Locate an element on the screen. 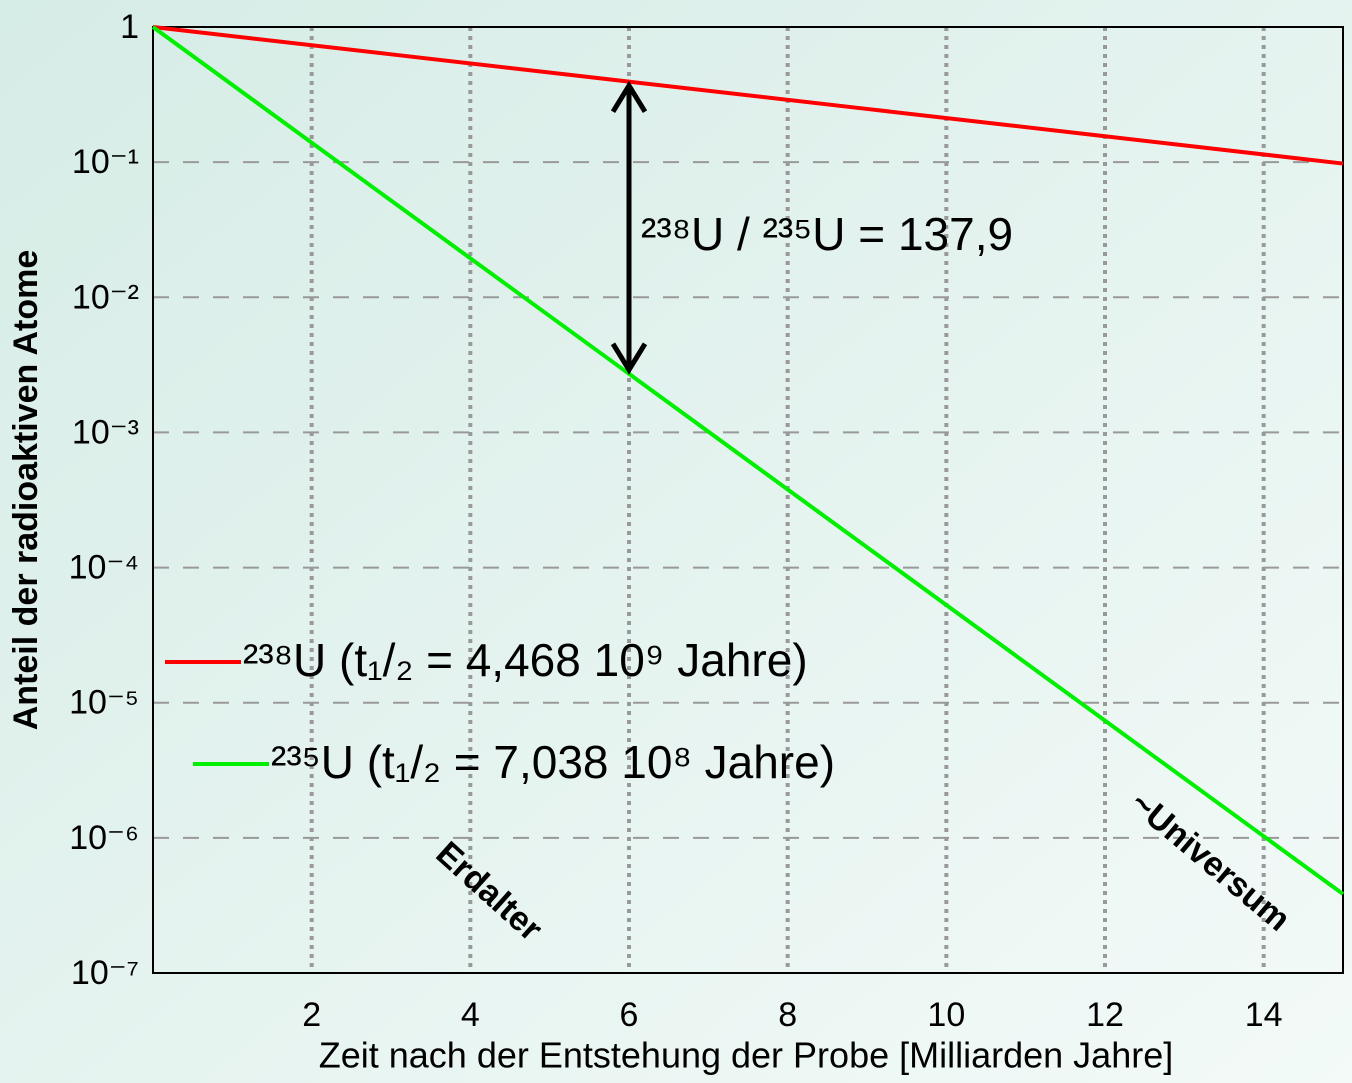 Image resolution: width=1352 pixels, height=1083 pixels. x-tick-label: 4 is located at coordinates (470, 1015).